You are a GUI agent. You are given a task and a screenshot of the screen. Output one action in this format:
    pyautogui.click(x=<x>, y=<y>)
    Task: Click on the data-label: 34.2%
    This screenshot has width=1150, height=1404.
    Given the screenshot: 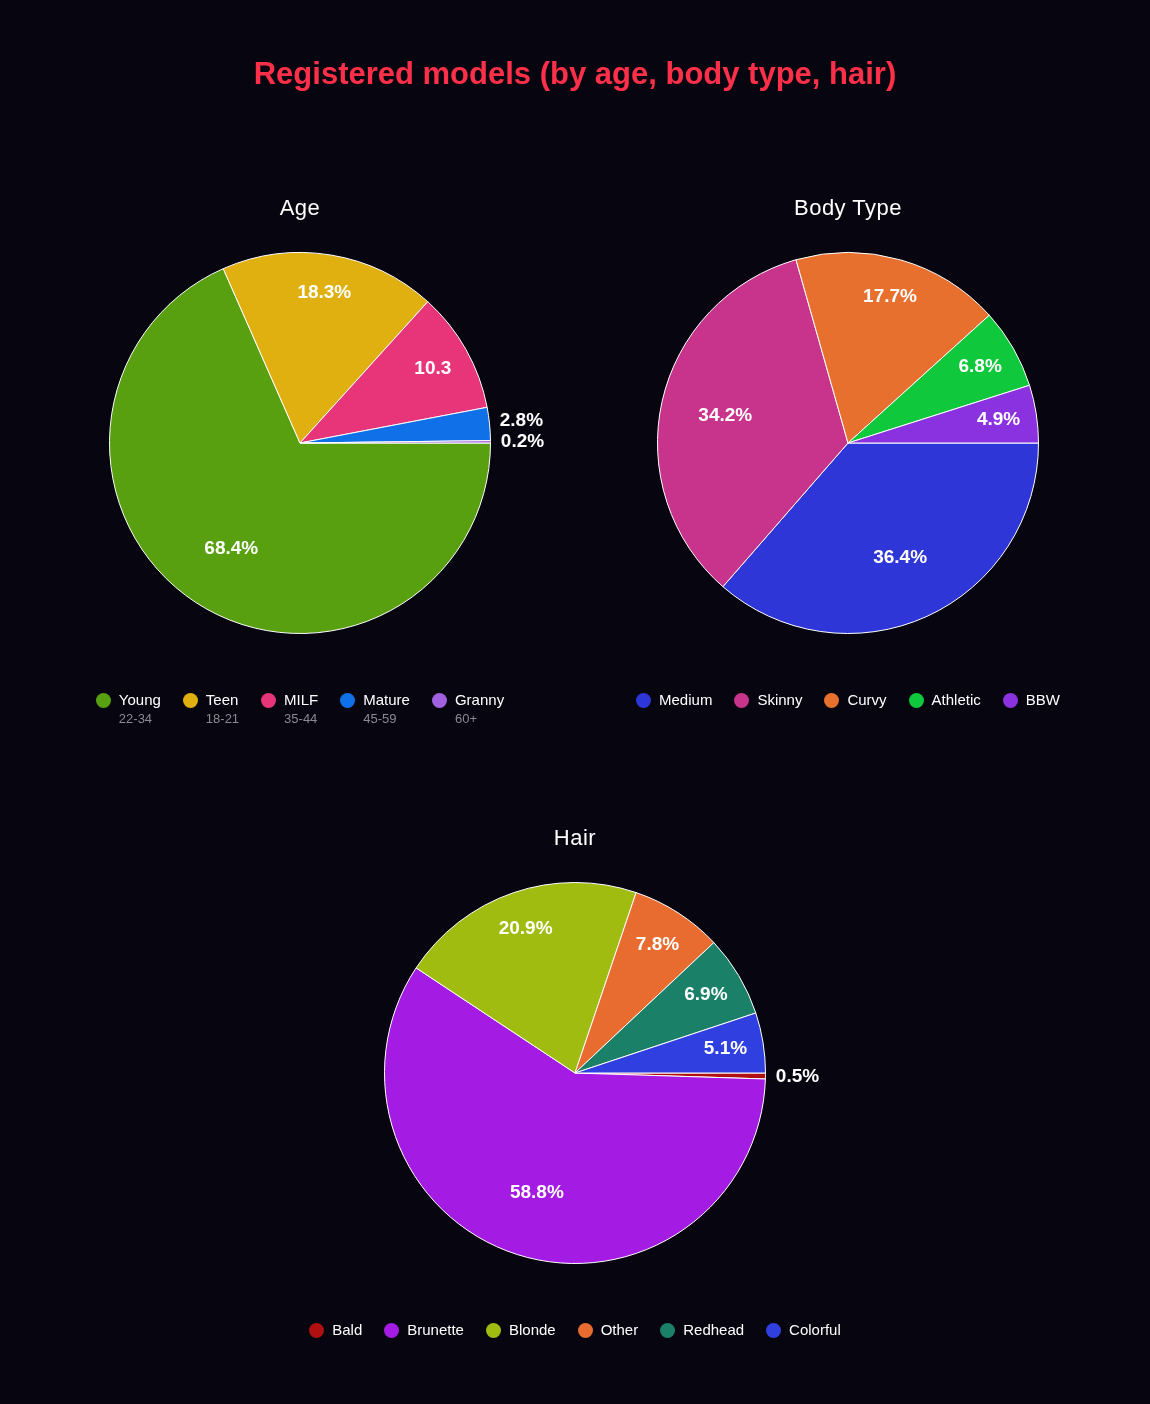 What is the action you would take?
    pyautogui.click(x=725, y=414)
    